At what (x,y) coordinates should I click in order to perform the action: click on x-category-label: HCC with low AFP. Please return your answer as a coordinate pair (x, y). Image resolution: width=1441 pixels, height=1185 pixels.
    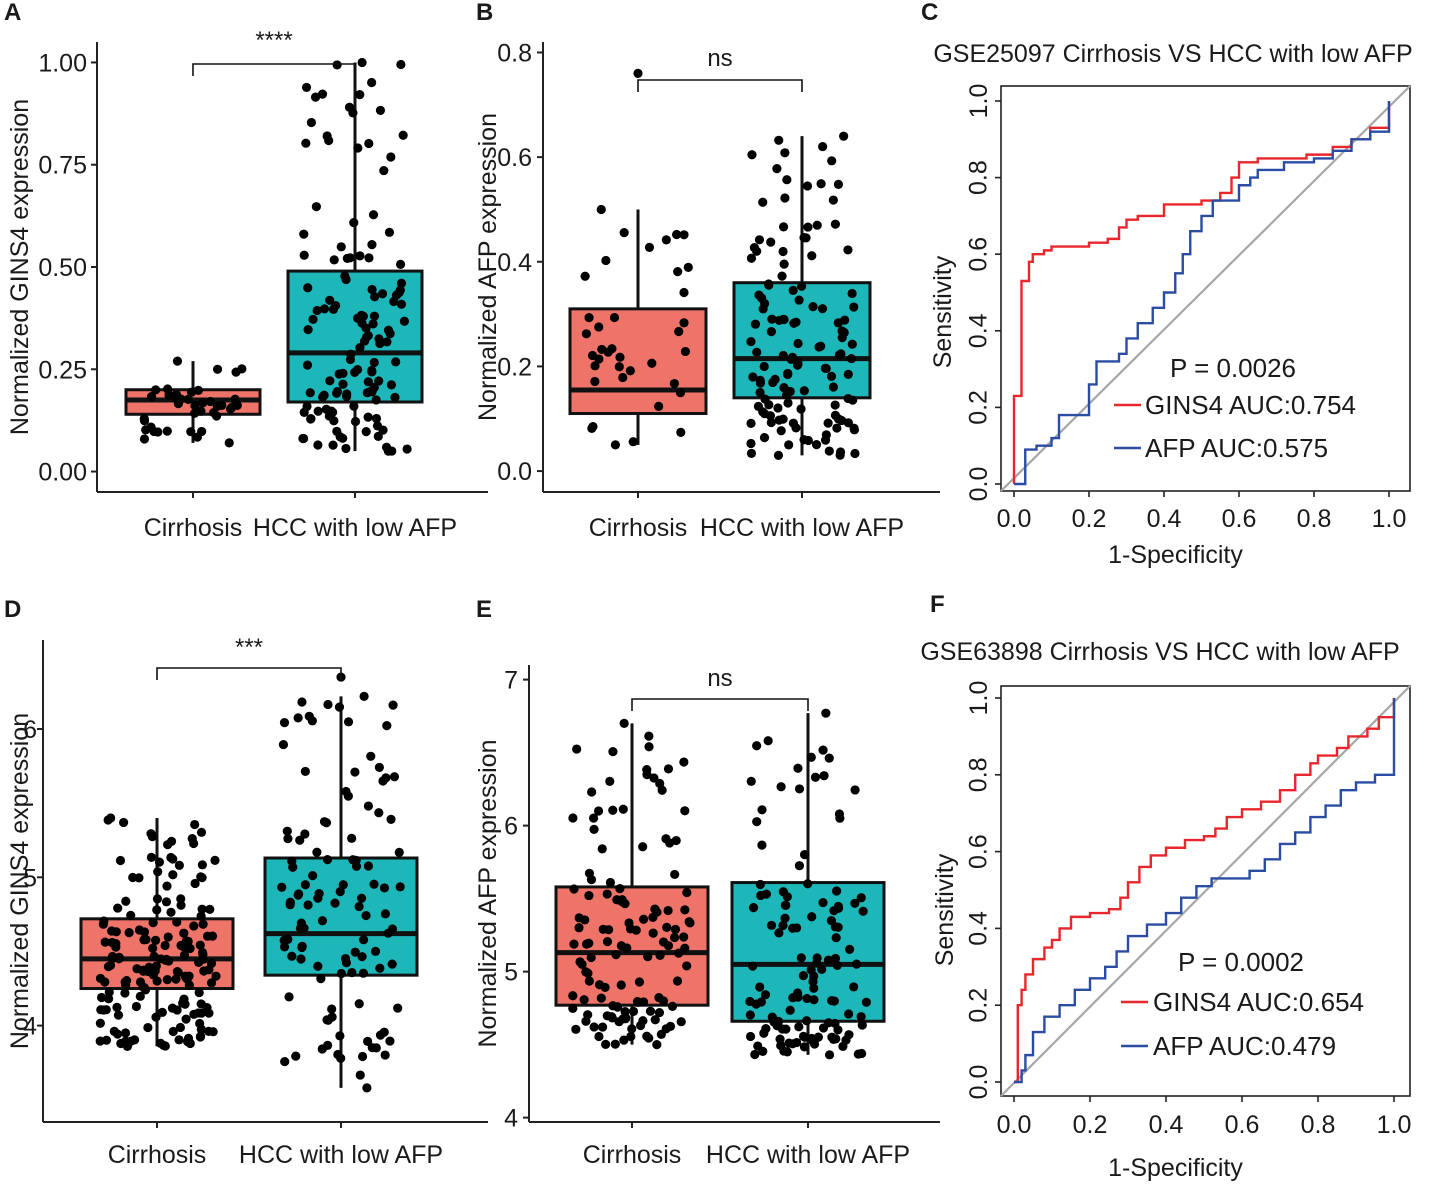
    Looking at the image, I should click on (355, 528).